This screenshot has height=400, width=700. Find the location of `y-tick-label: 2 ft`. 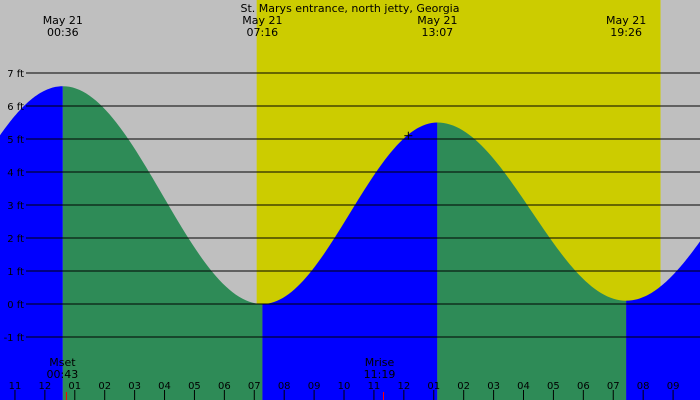

y-tick-label: 2 ft is located at coordinates (15, 239).